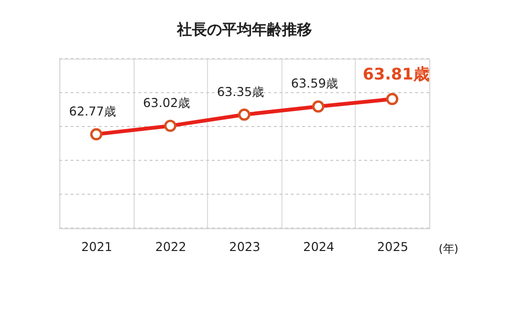  I want to click on x-tick-label: 2024, so click(318, 247).